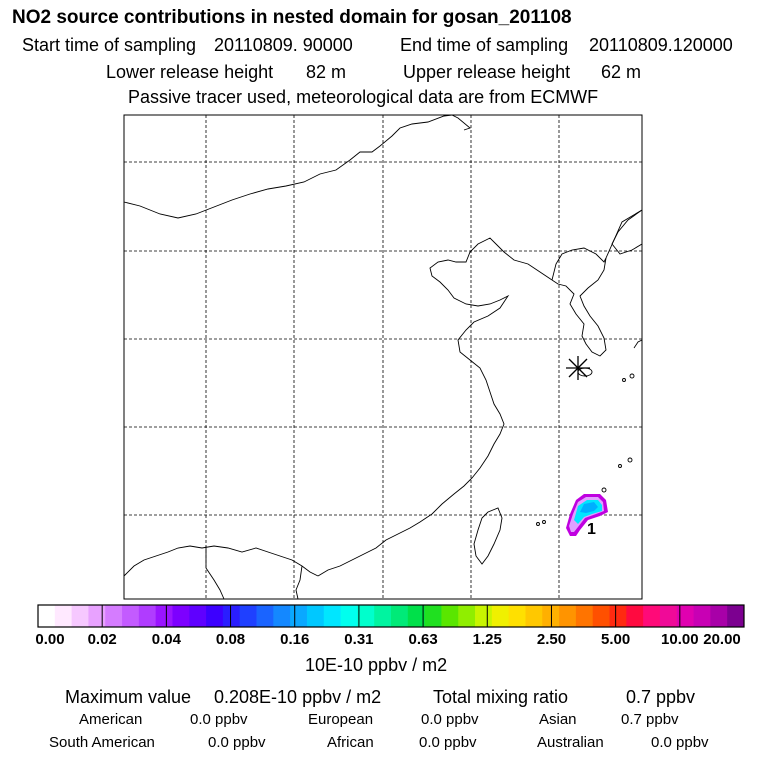 The width and height of the screenshot is (768, 768). I want to click on region-american-value: 0.0 ppbv, so click(219, 719).